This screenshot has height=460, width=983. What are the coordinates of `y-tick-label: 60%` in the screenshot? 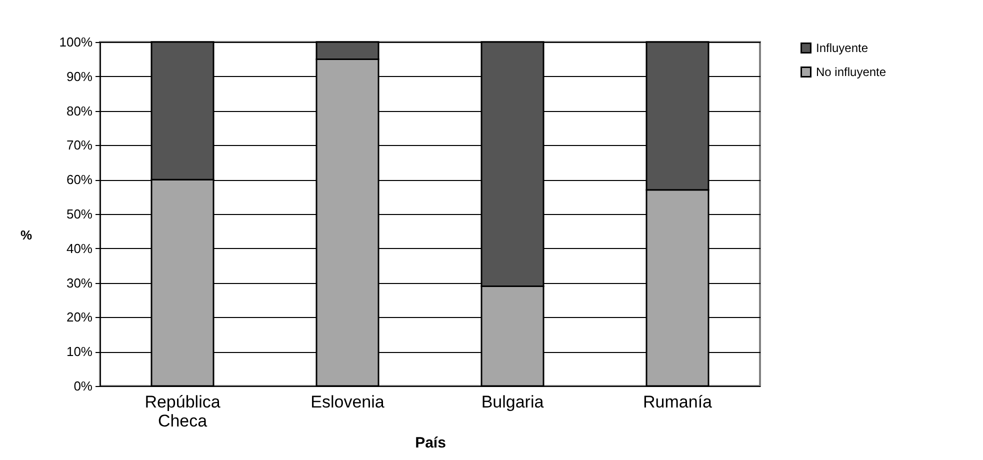 It's located at (79, 180).